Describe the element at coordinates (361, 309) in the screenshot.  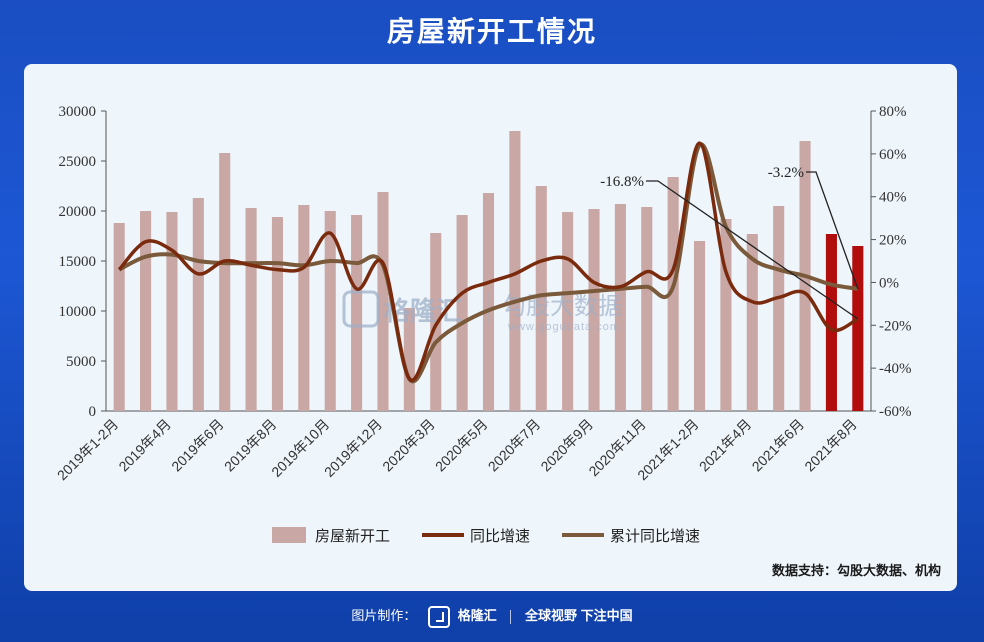
I see `watermark-logo-icon` at that location.